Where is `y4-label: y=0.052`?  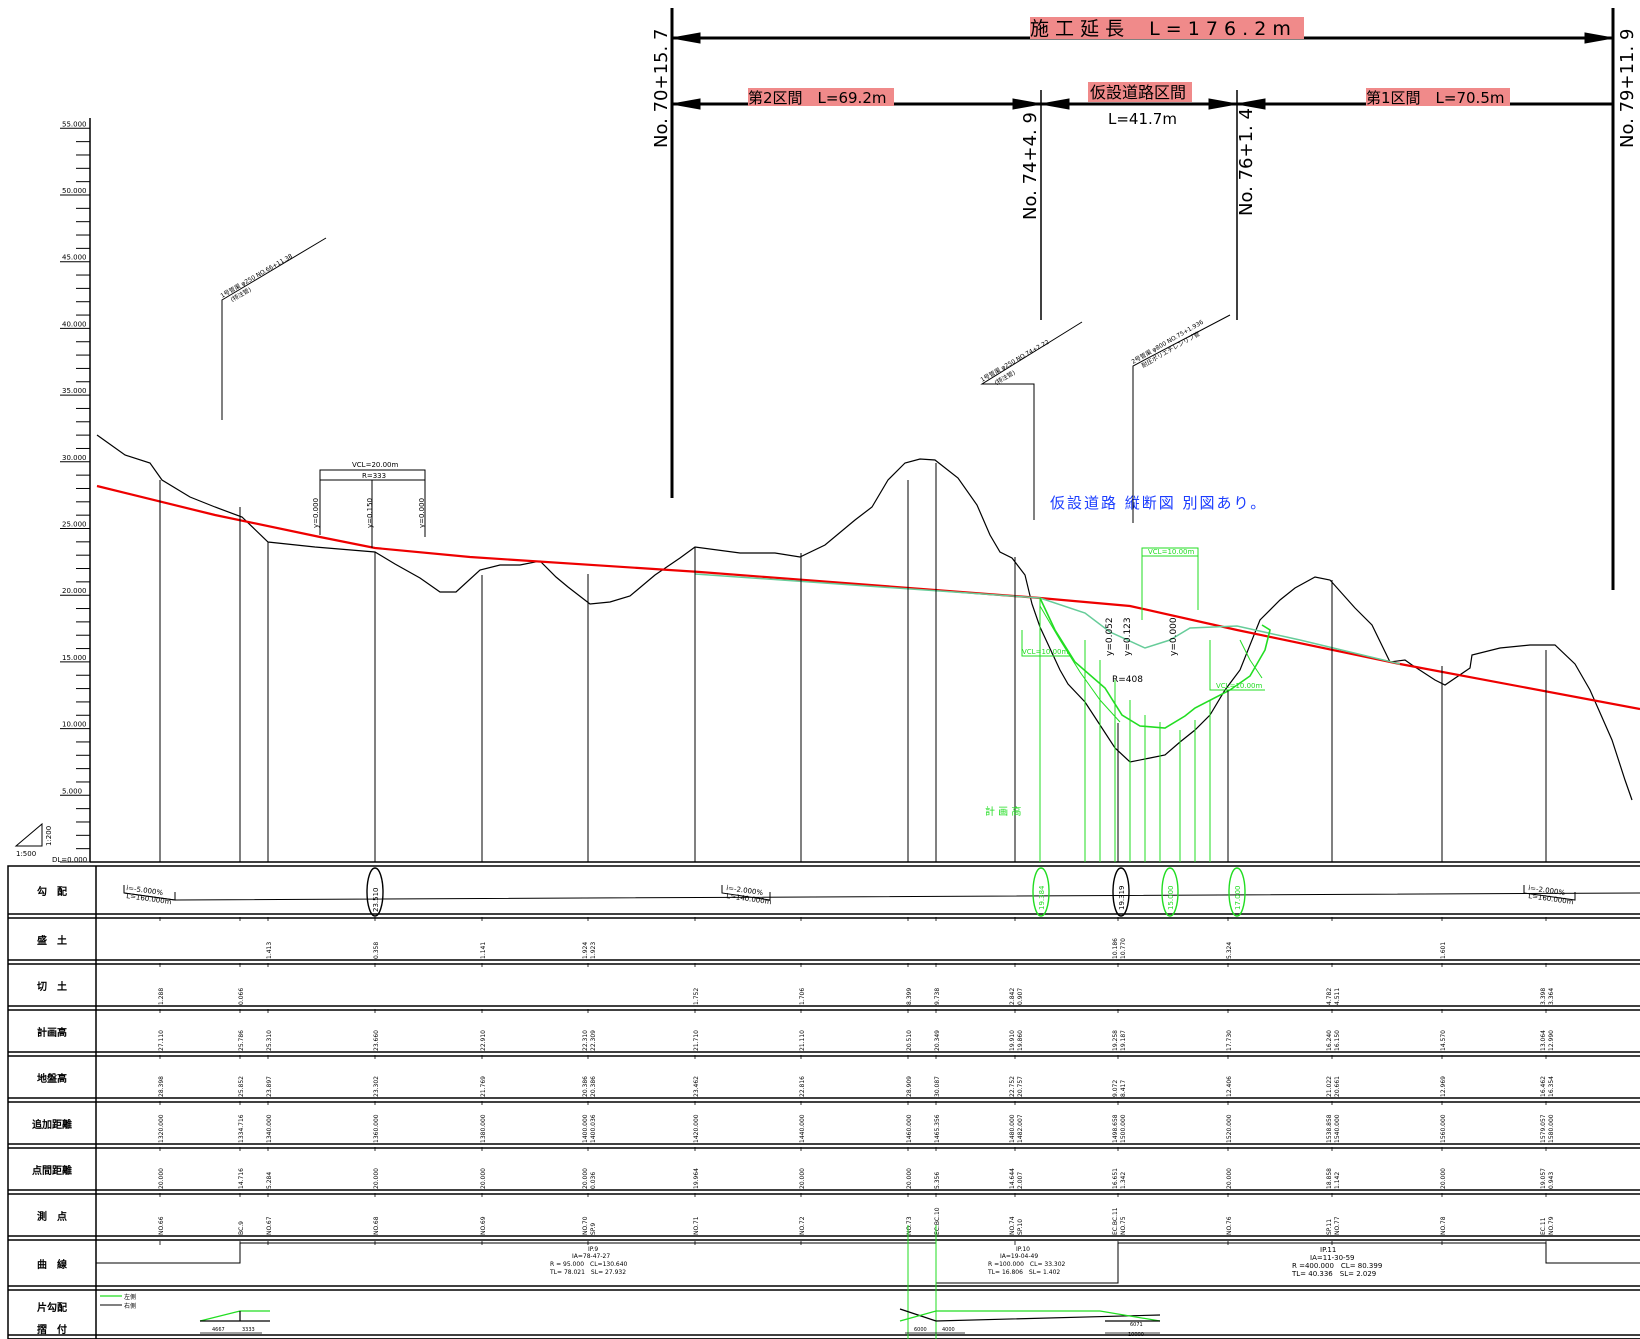
y4-label: y=0.052 is located at coordinates (1110, 636).